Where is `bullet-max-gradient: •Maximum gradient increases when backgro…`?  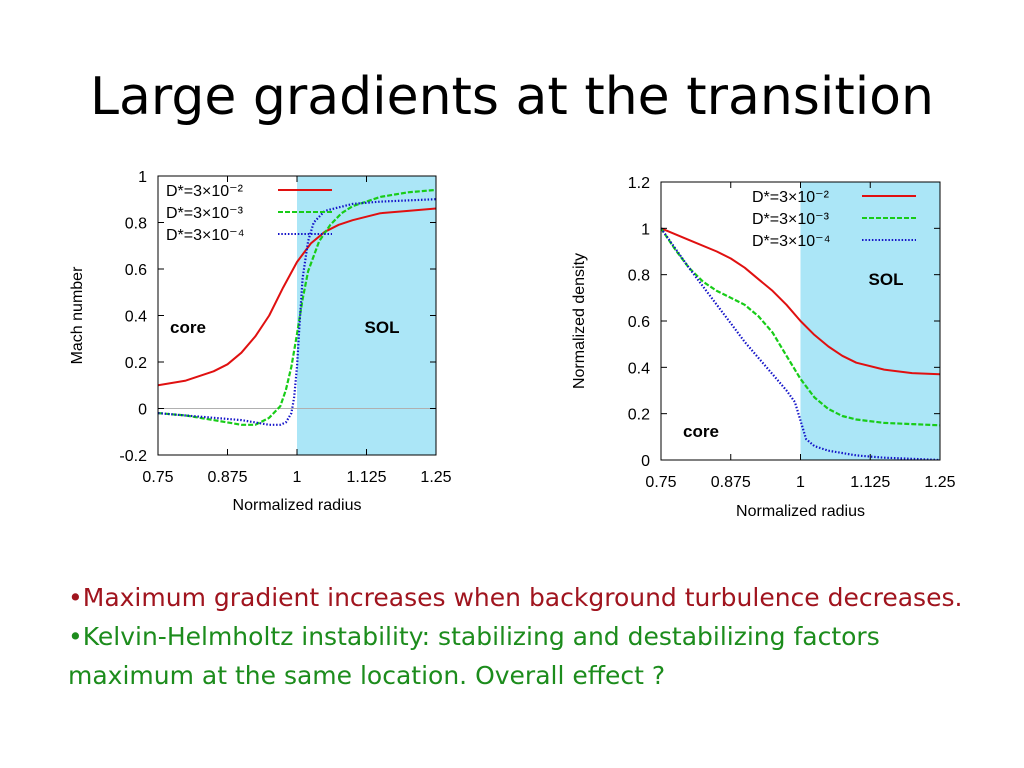 bullet-max-gradient: •Maximum gradient increases when backgro… is located at coordinates (515, 597).